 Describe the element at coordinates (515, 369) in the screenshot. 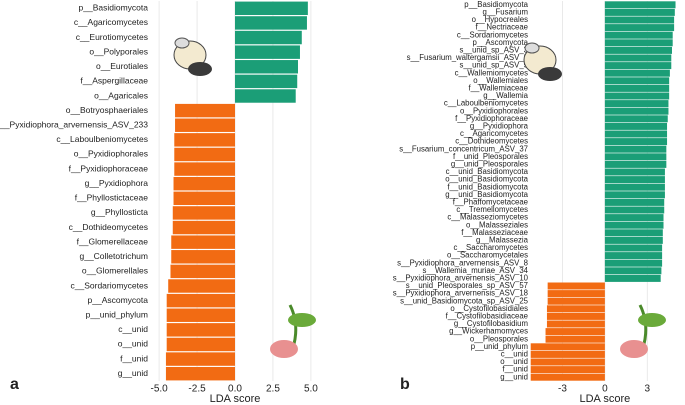

I see `y-tick-label: f__unid` at that location.